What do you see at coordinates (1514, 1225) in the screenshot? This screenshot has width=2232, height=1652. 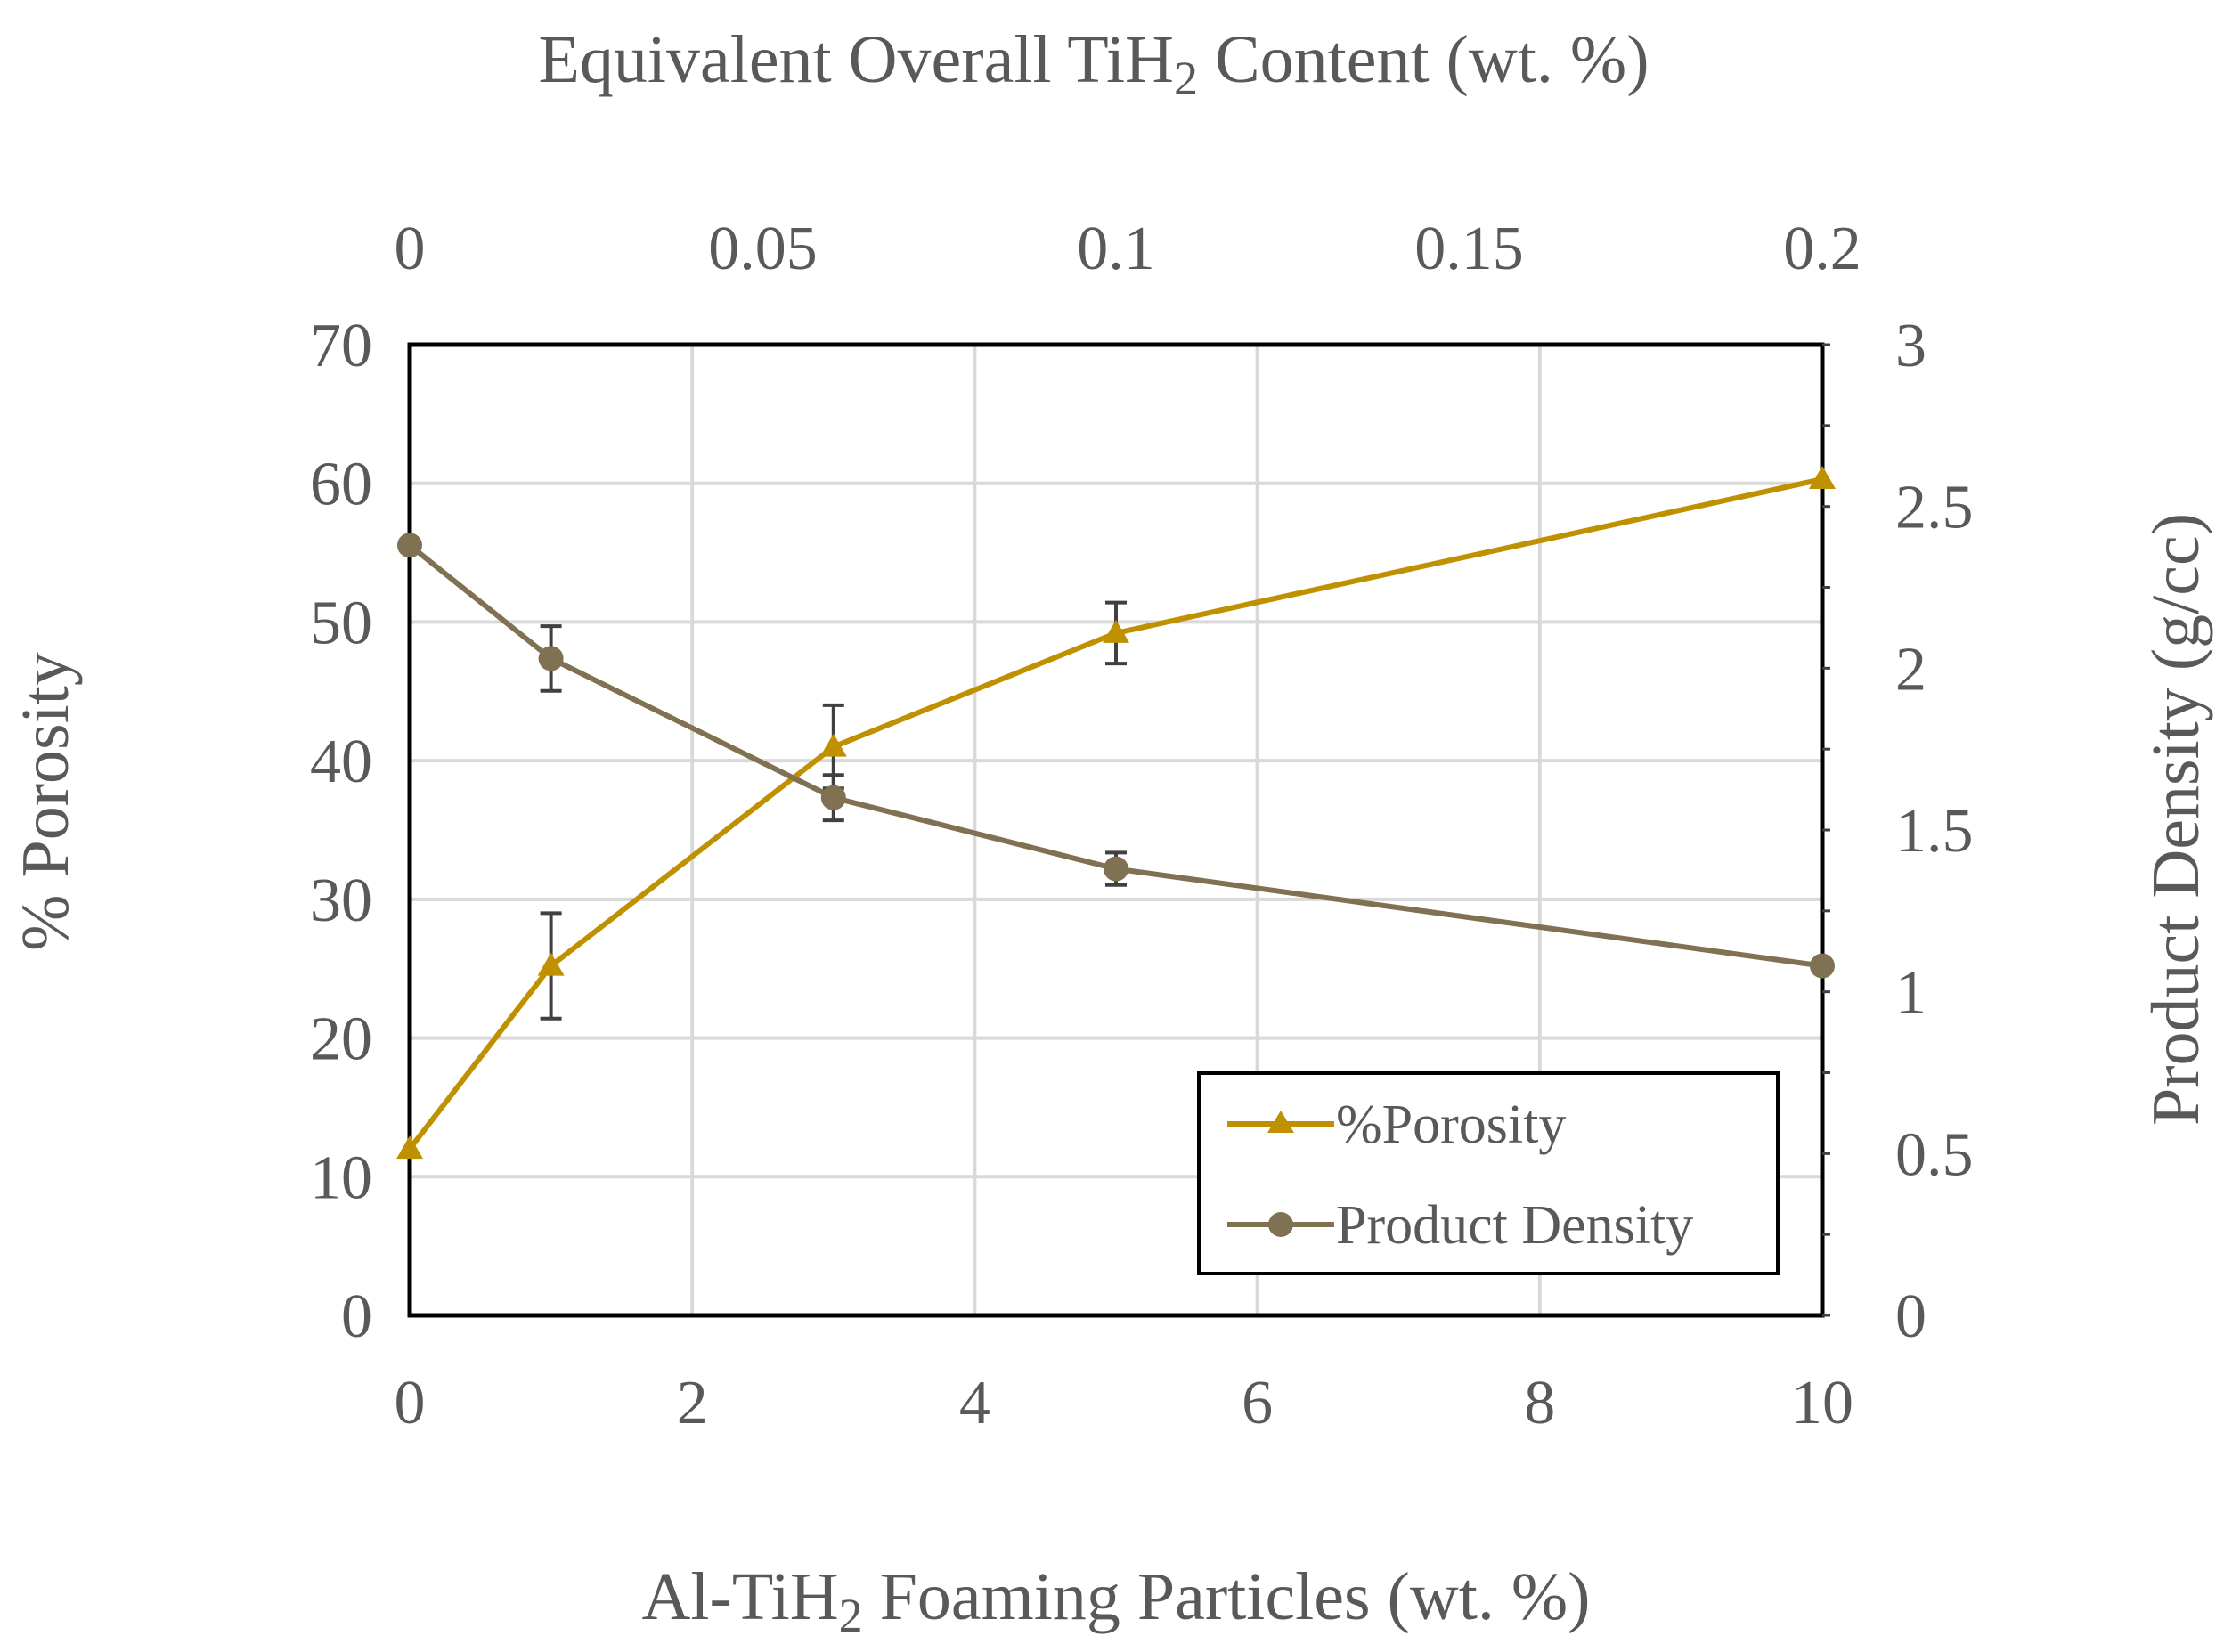 I see `legend-density-label: Product Density` at bounding box center [1514, 1225].